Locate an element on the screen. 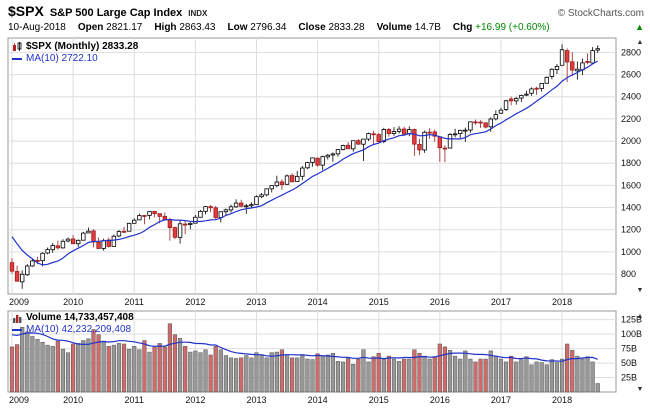 Image resolution: width=650 pixels, height=415 pixels. quote-date: 10-Aug-2018 is located at coordinates (37, 27).